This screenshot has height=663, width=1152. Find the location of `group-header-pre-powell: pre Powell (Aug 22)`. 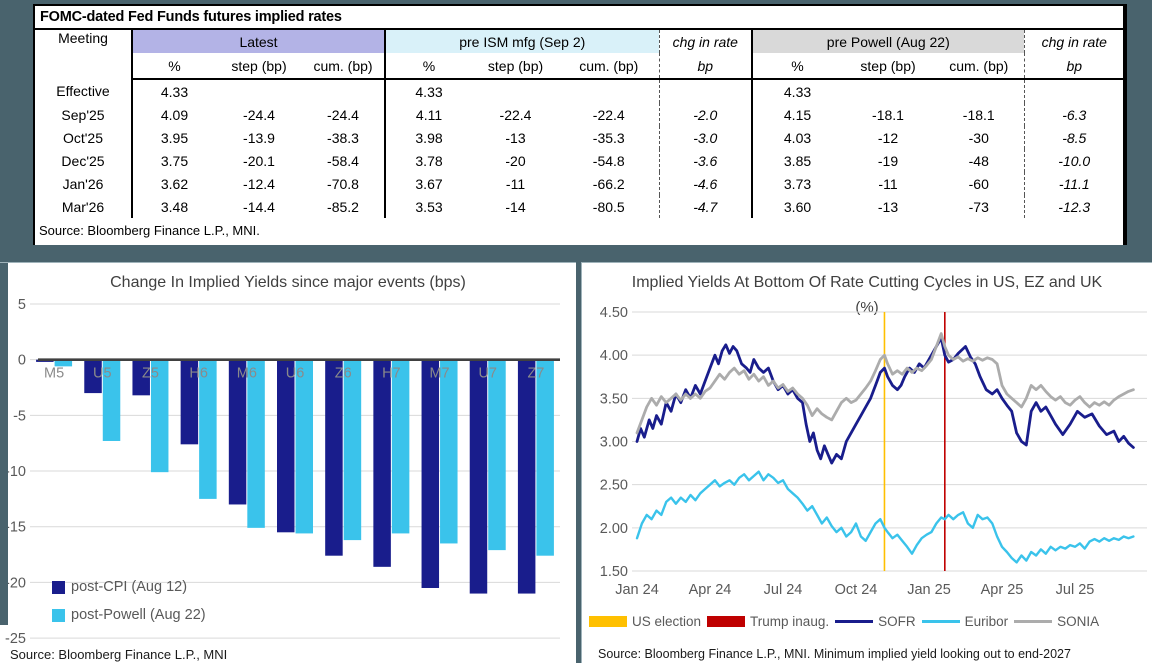

group-header-pre-powell: pre Powell (Aug 22) is located at coordinates (888, 41).